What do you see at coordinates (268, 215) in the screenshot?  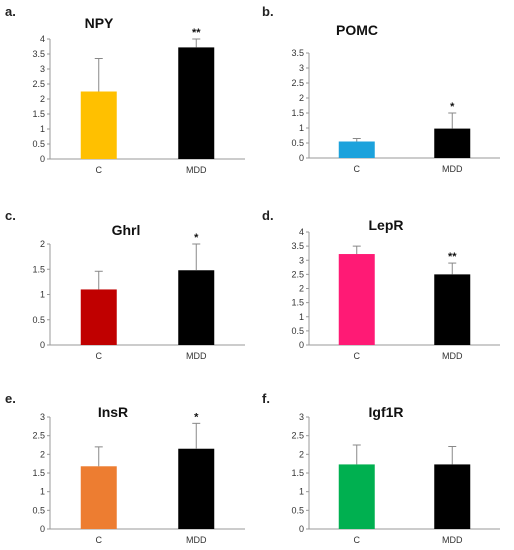 I see `panel-letter: d.` at bounding box center [268, 215].